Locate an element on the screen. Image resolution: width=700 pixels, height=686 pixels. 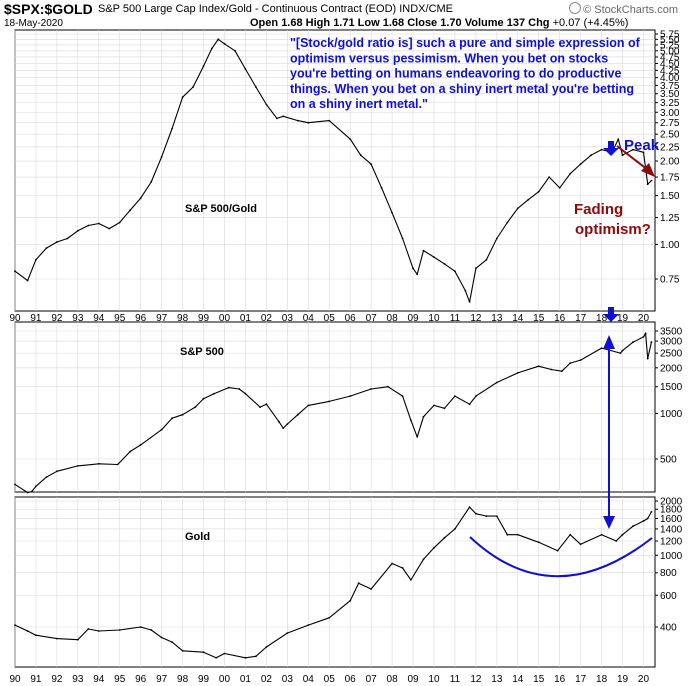
y-tick-label: 1800 is located at coordinates (671, 510).